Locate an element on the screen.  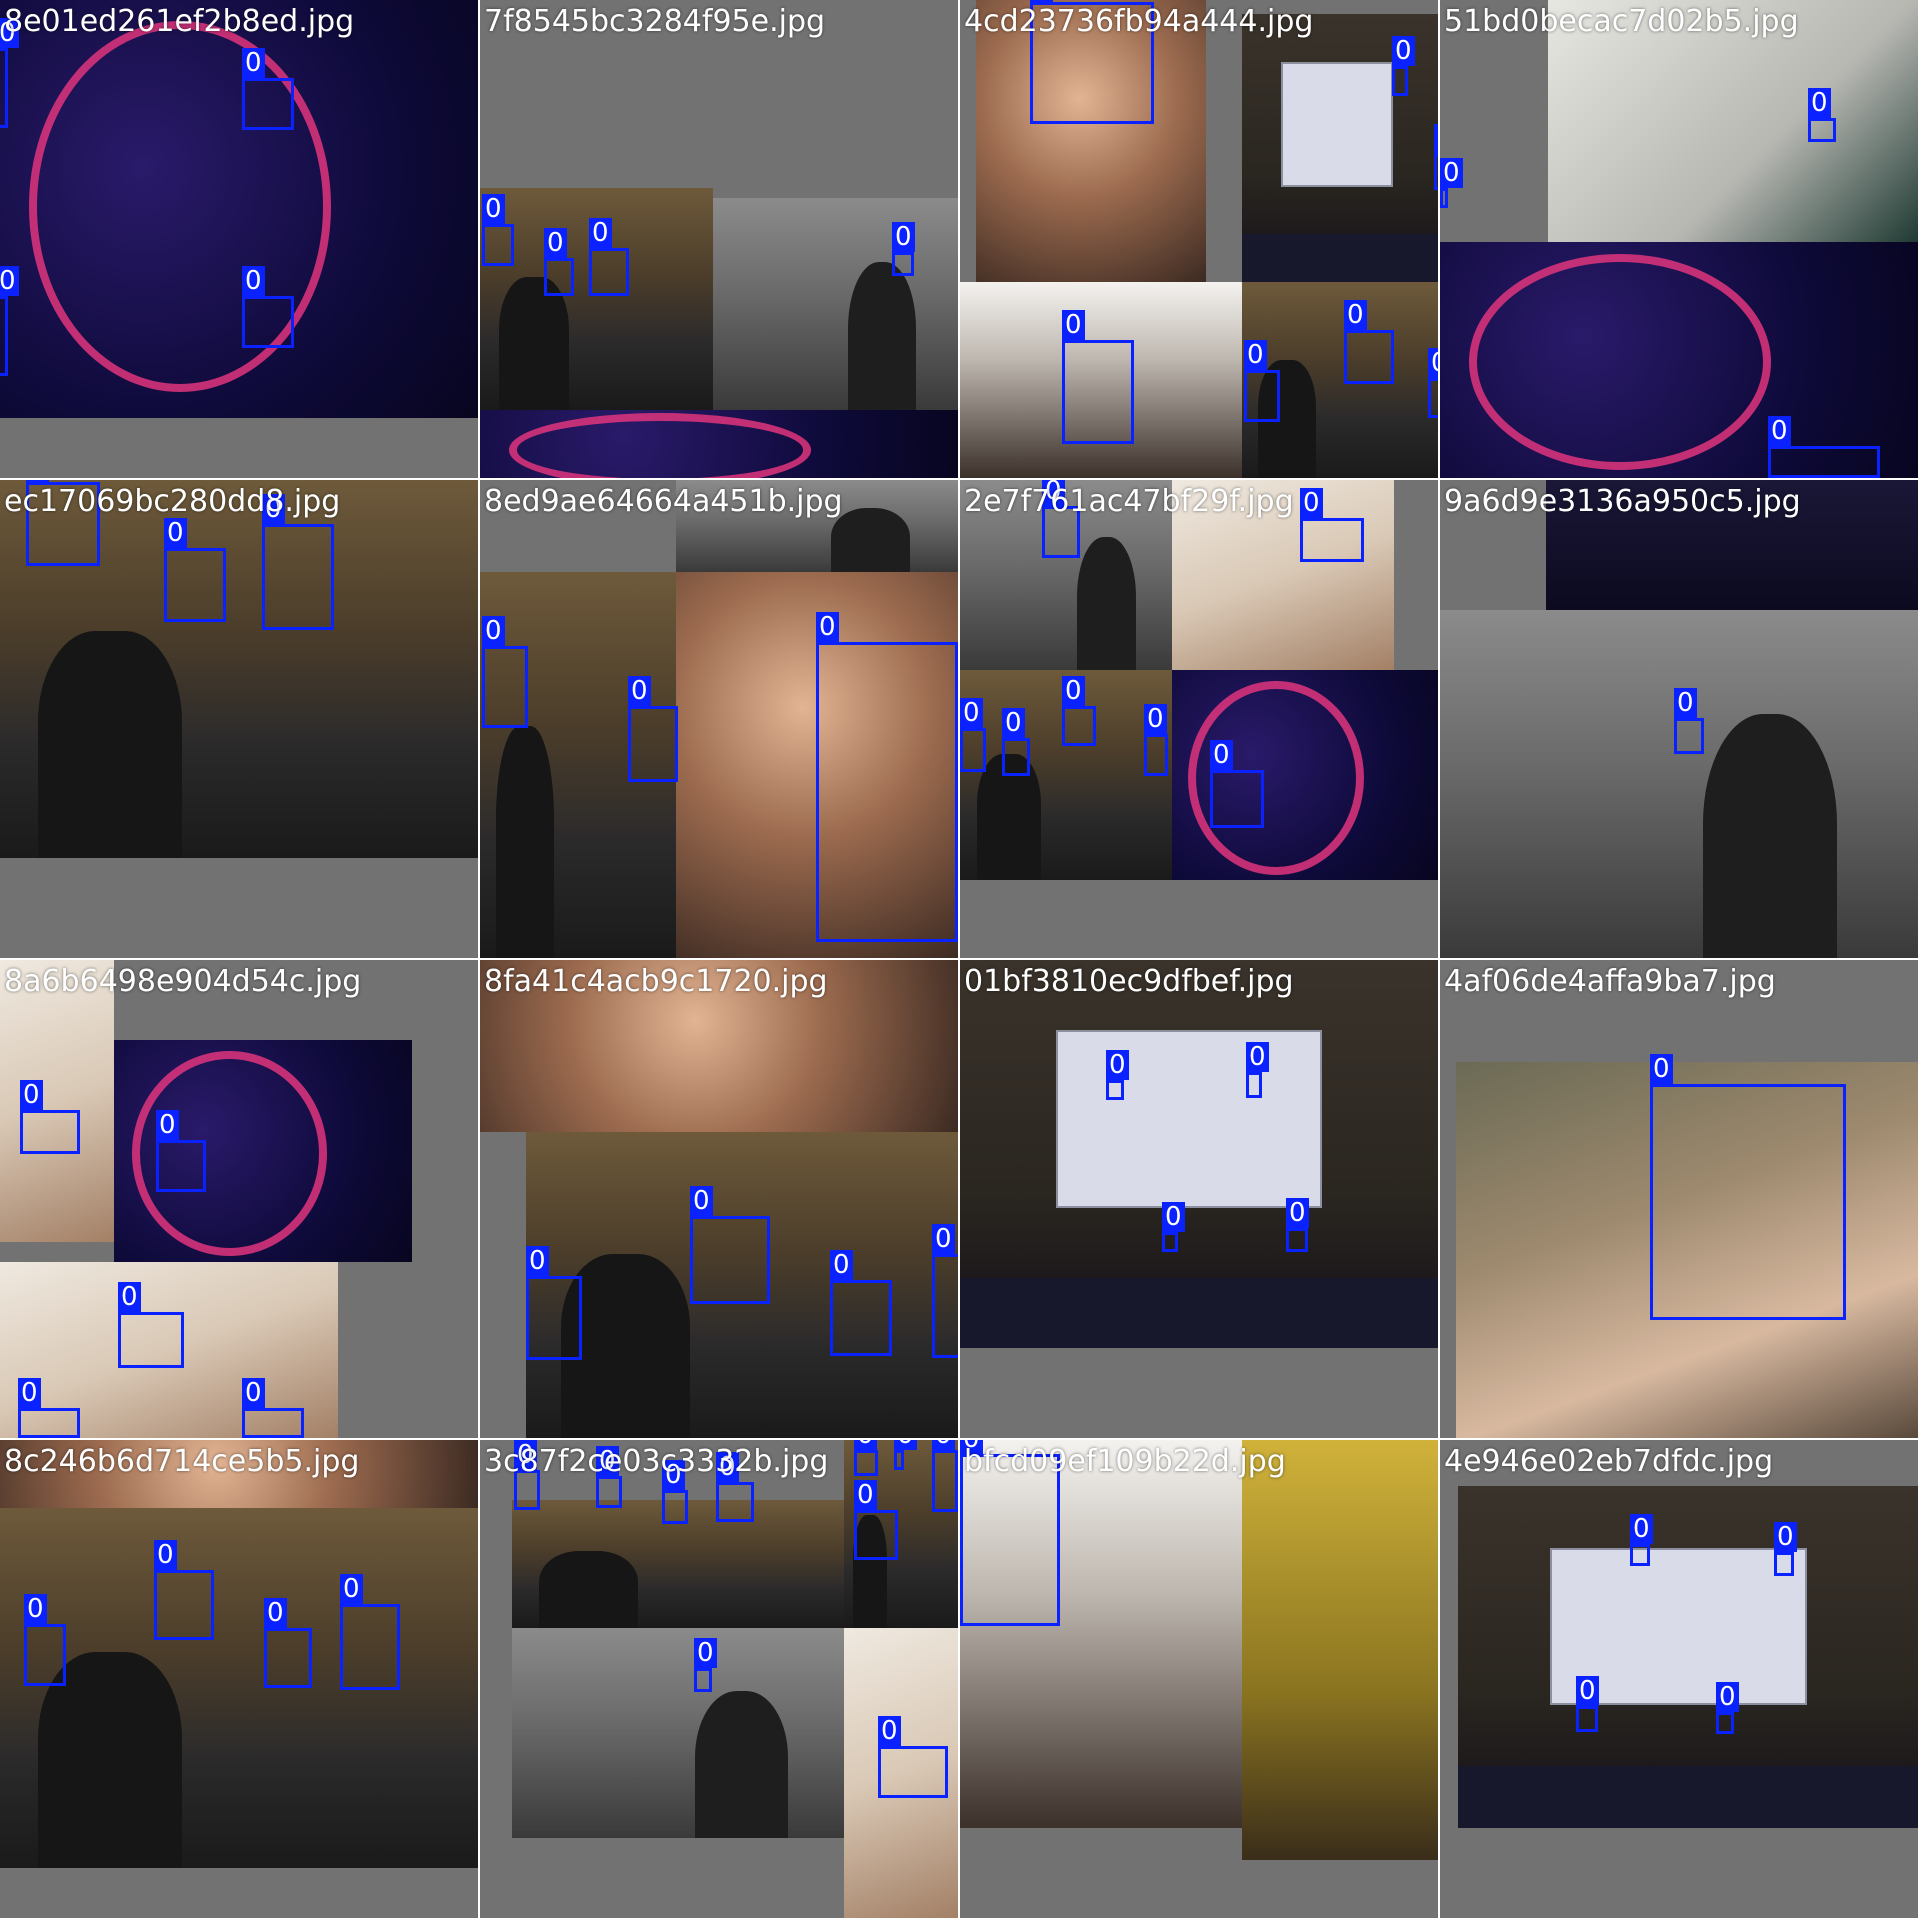
mosaic-tile: 51bd0becac7d02b5.jpg 0 0 0 is located at coordinates (1679, 239).